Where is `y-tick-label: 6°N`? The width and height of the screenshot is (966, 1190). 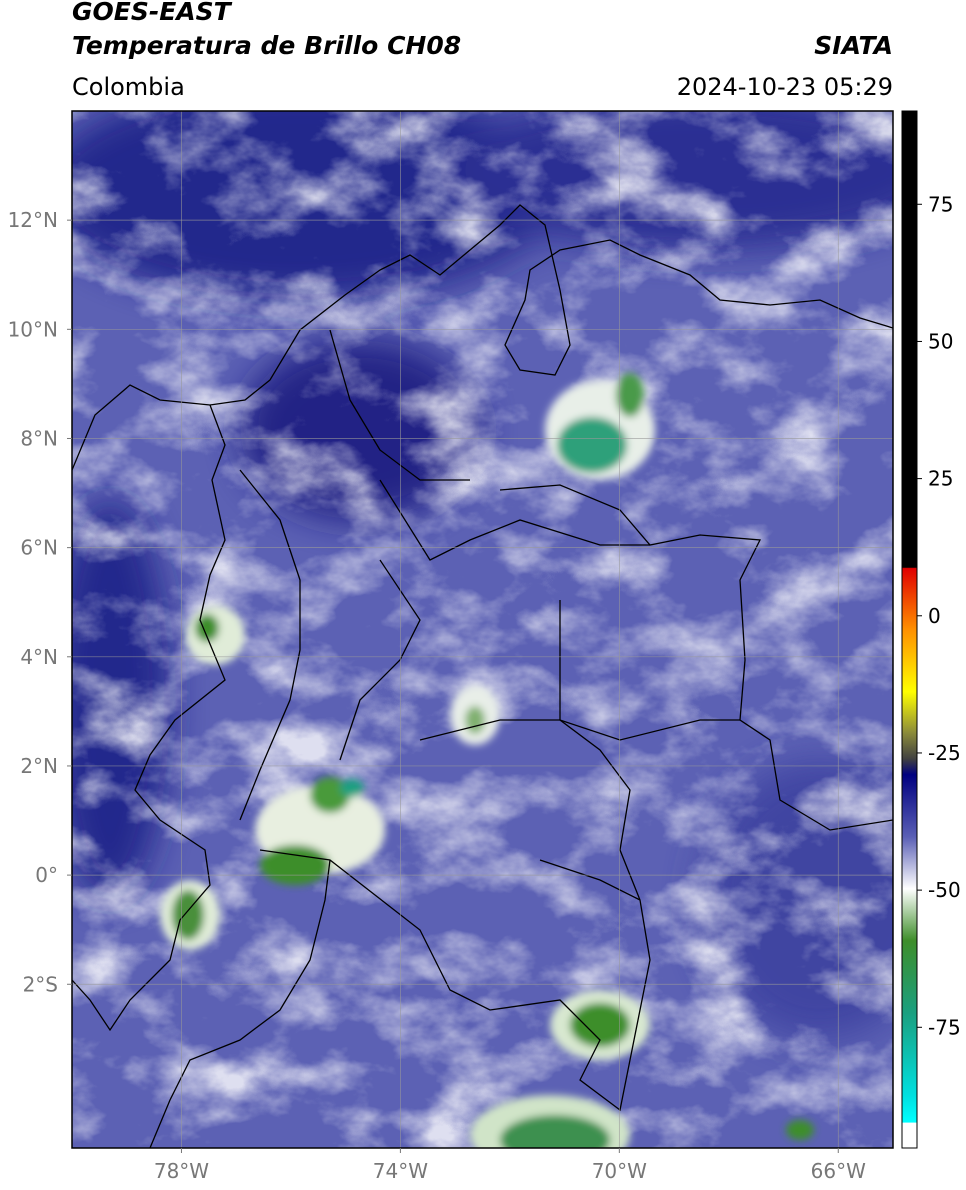
y-tick-label: 6°N is located at coordinates (39, 548).